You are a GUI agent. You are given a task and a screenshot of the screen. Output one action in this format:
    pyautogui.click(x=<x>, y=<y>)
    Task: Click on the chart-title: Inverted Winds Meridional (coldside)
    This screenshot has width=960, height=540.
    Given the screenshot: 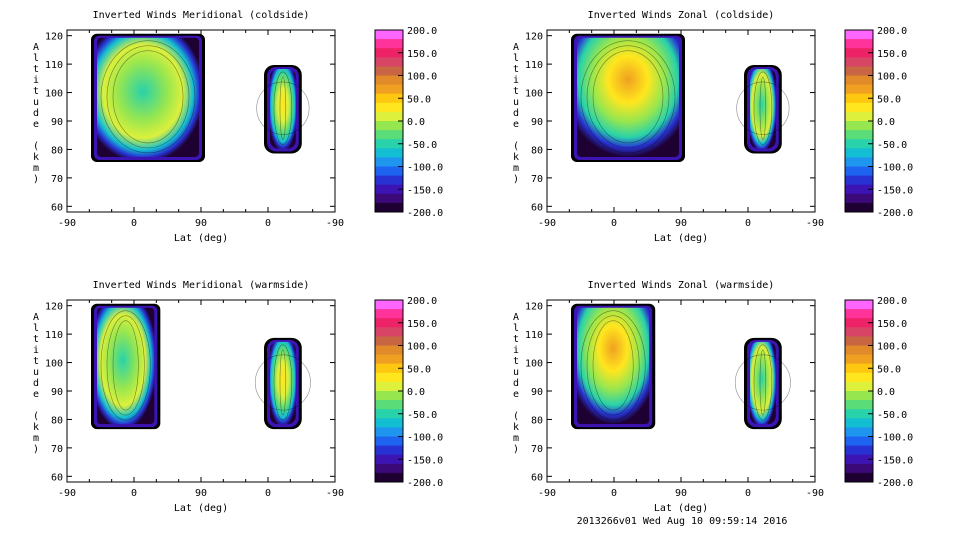 What is the action you would take?
    pyautogui.click(x=201, y=15)
    